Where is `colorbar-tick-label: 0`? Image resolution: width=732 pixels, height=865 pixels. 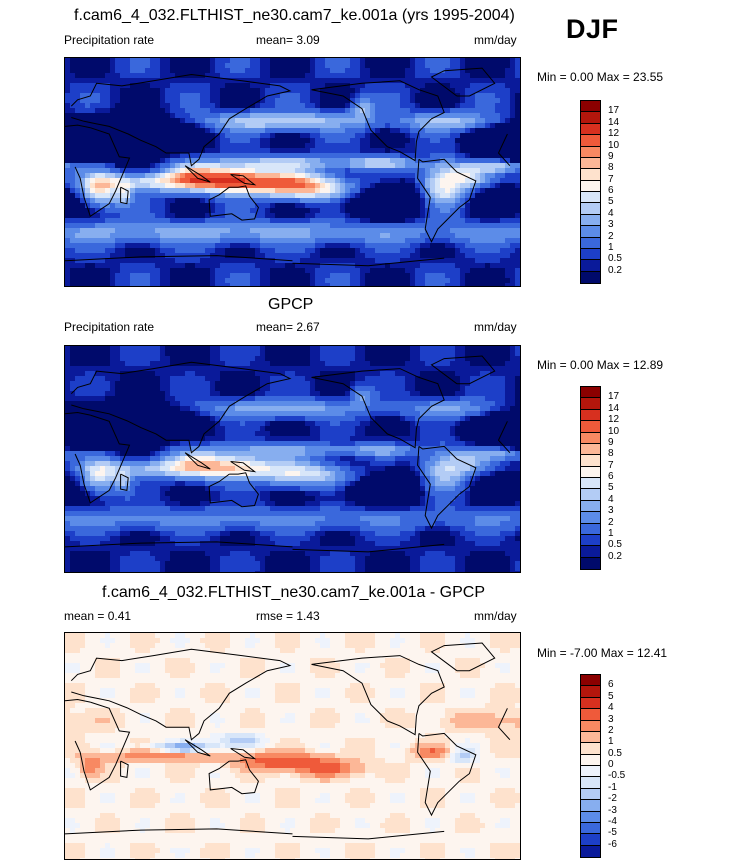 colorbar-tick-label: 0 is located at coordinates (611, 764).